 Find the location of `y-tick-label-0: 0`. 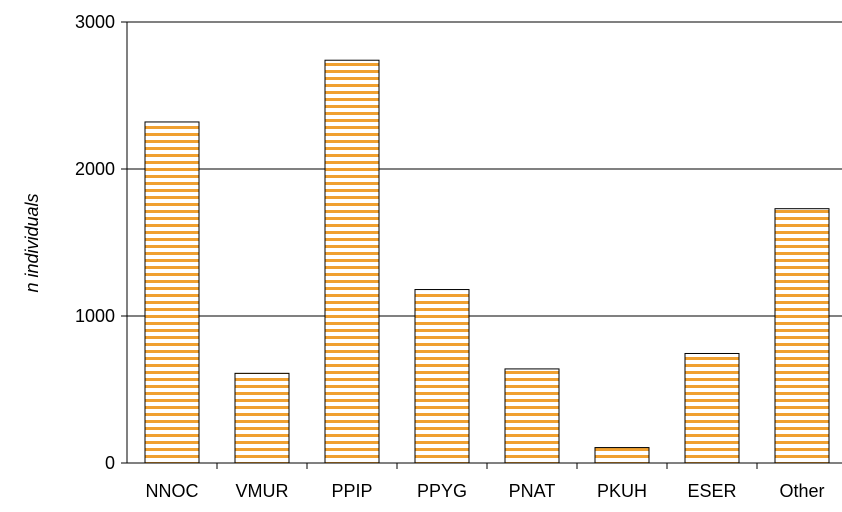

y-tick-label-0: 0 is located at coordinates (110, 463).